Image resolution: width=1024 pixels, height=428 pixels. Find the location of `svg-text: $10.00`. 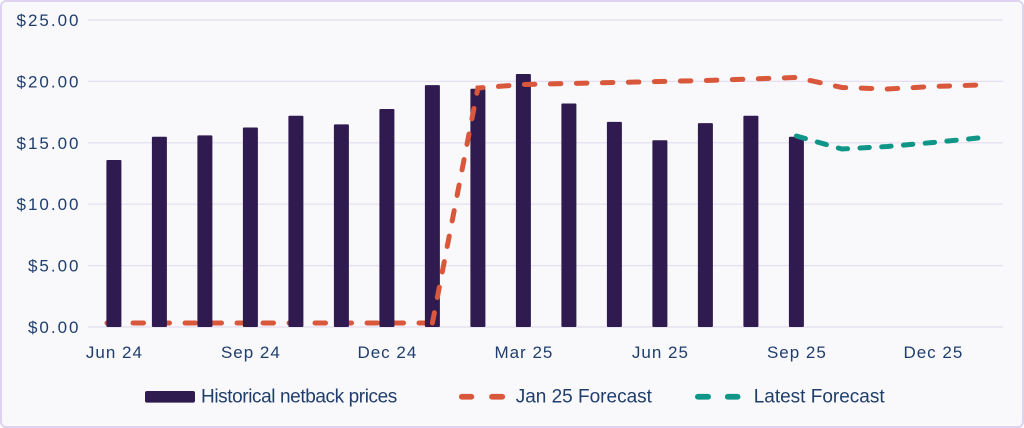

svg-text: $10.00 is located at coordinates (49, 204).